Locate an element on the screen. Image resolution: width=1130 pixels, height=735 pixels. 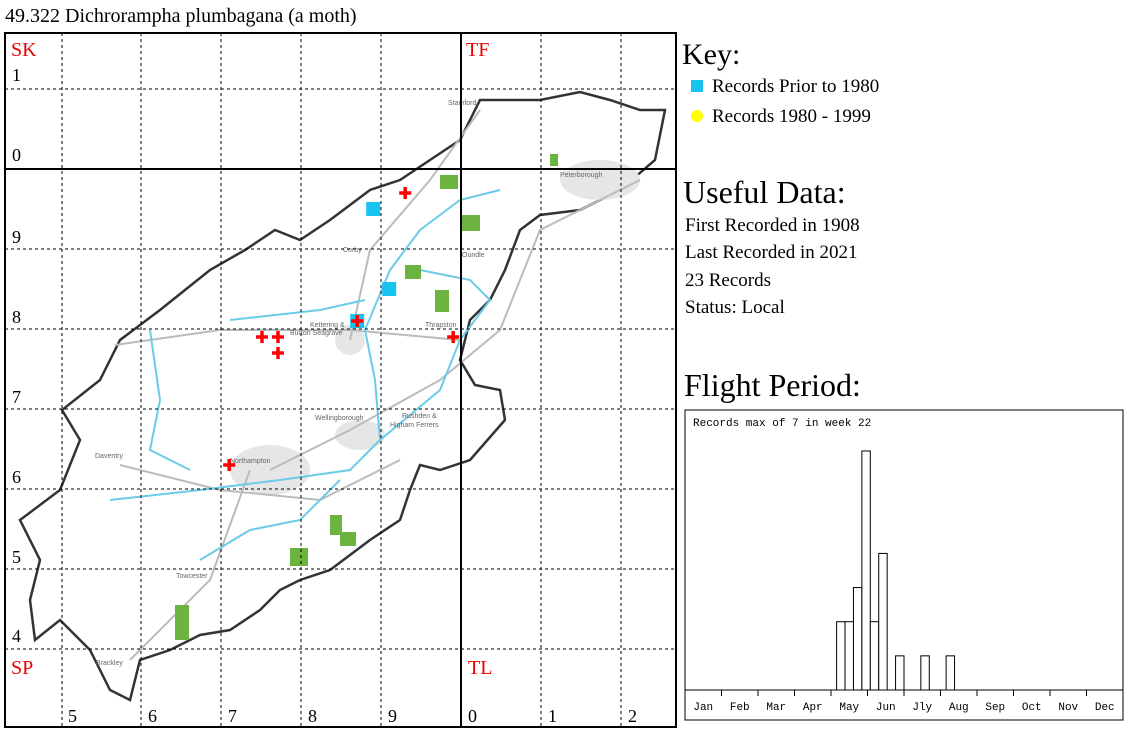
northing-label: 5 is located at coordinates (16, 557).